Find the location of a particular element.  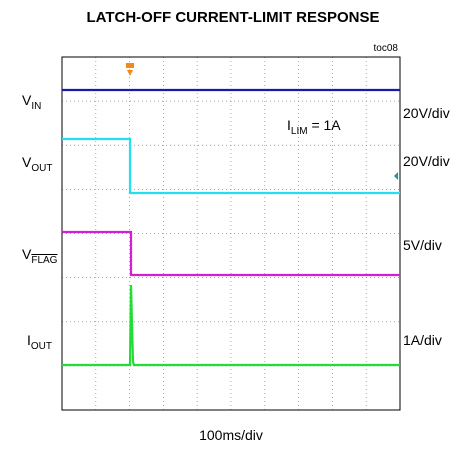

tag: toc08 is located at coordinates (386, 48).